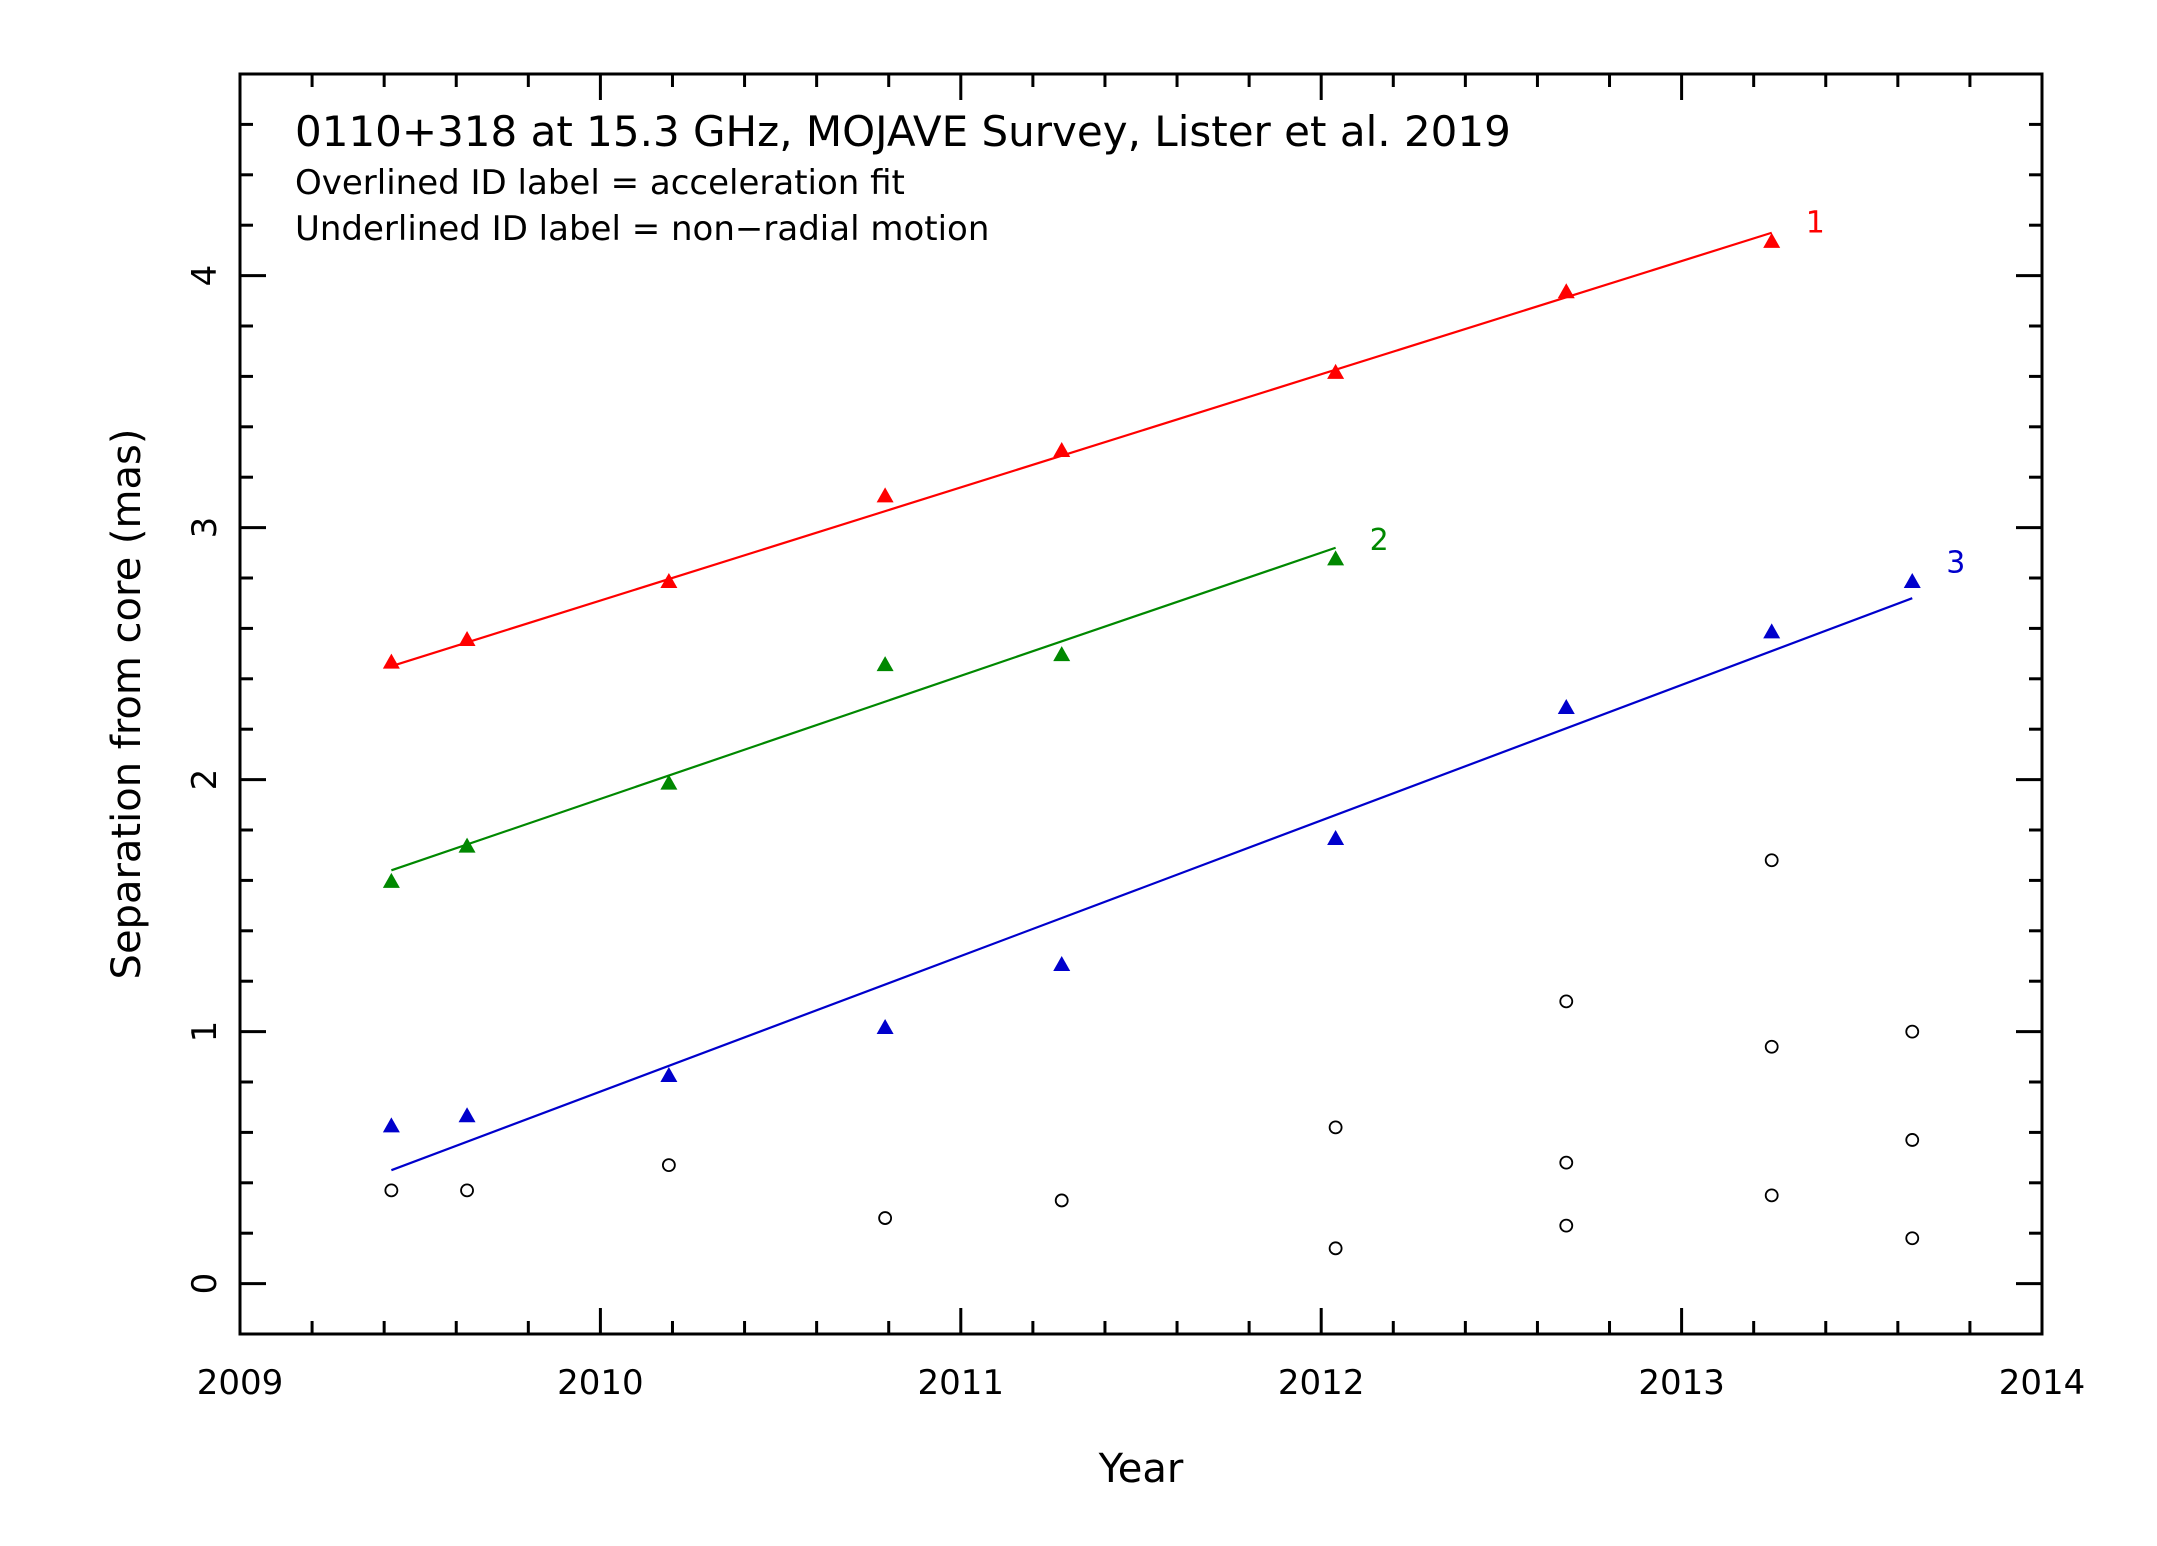  Describe the element at coordinates (205, 276) in the screenshot. I see `y-tick-label: 4` at that location.